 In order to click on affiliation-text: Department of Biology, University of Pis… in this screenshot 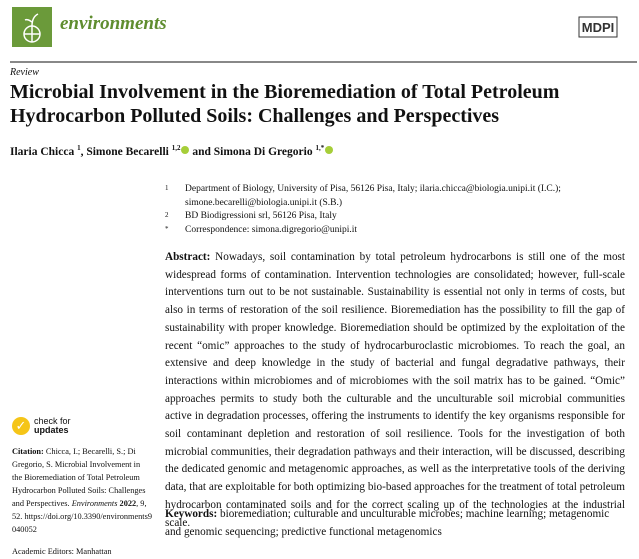, I will do `click(373, 196)`.